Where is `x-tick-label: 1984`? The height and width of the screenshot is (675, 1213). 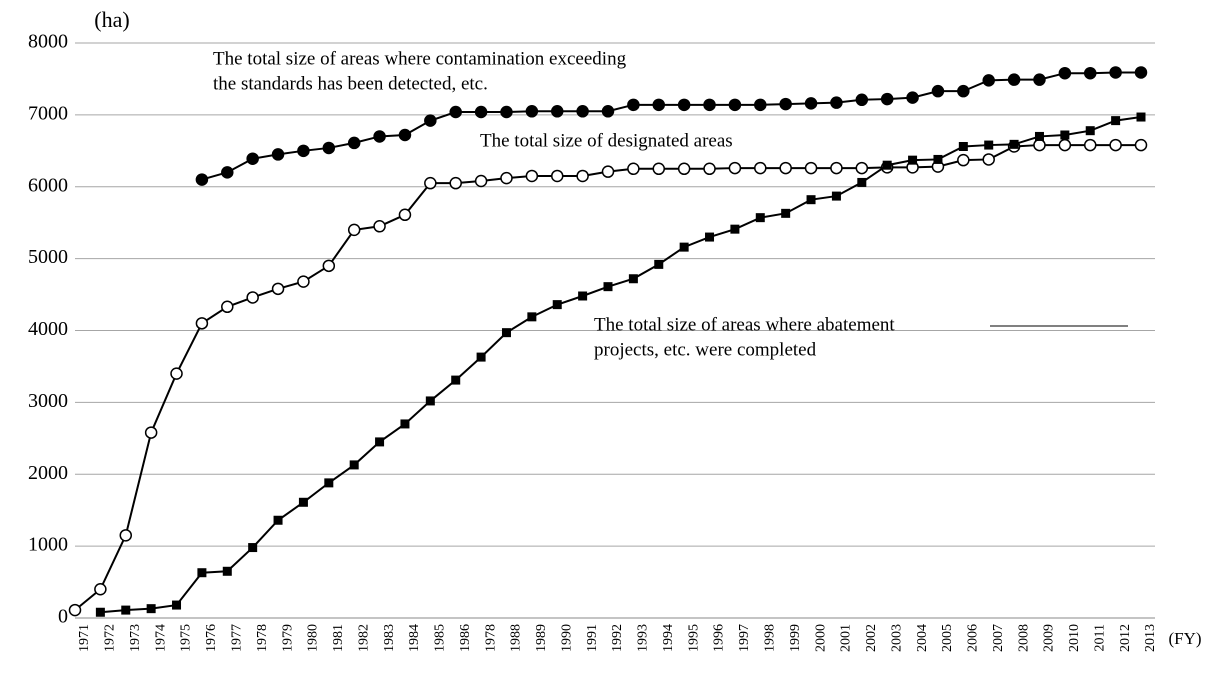 x-tick-label: 1984 is located at coordinates (414, 638).